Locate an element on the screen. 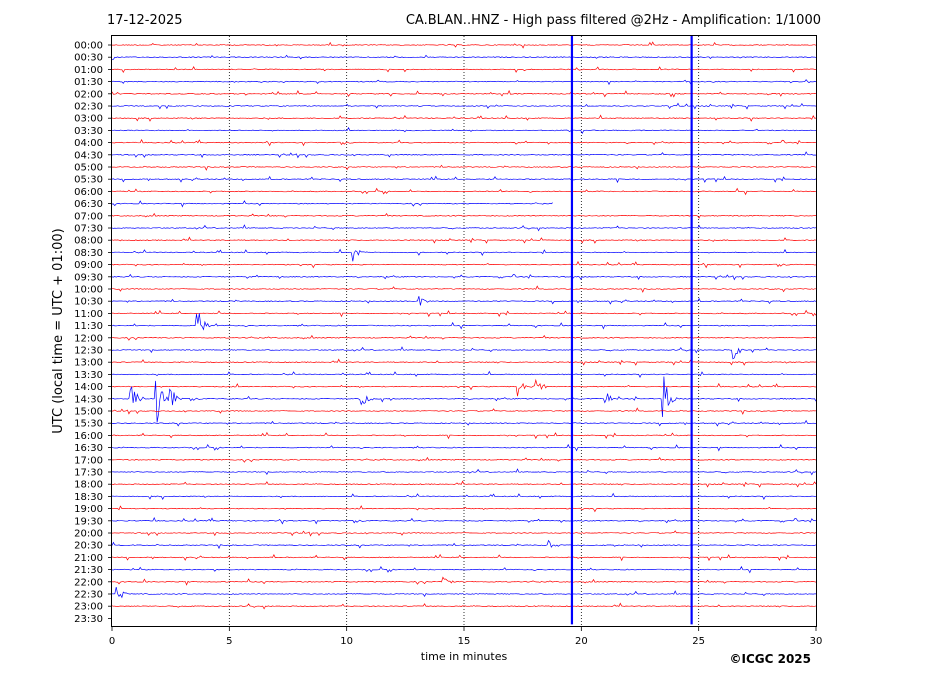  y-tick-label: 18:30 is located at coordinates (88, 497).